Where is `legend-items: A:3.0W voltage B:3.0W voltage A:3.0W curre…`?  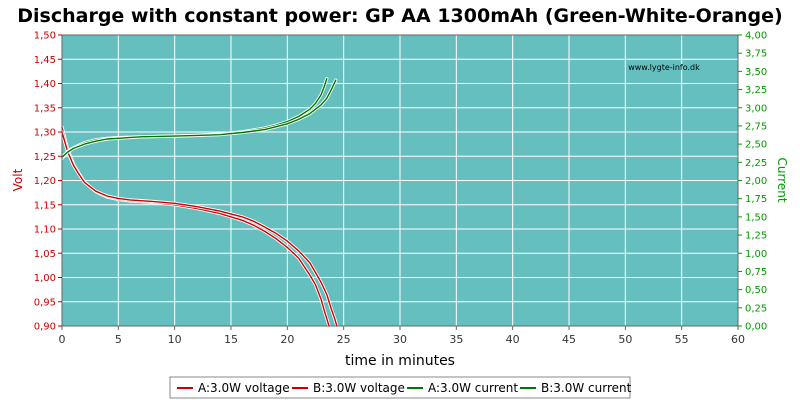 legend-items: A:3.0W voltage B:3.0W voltage A:3.0W curre… is located at coordinates (404, 388).